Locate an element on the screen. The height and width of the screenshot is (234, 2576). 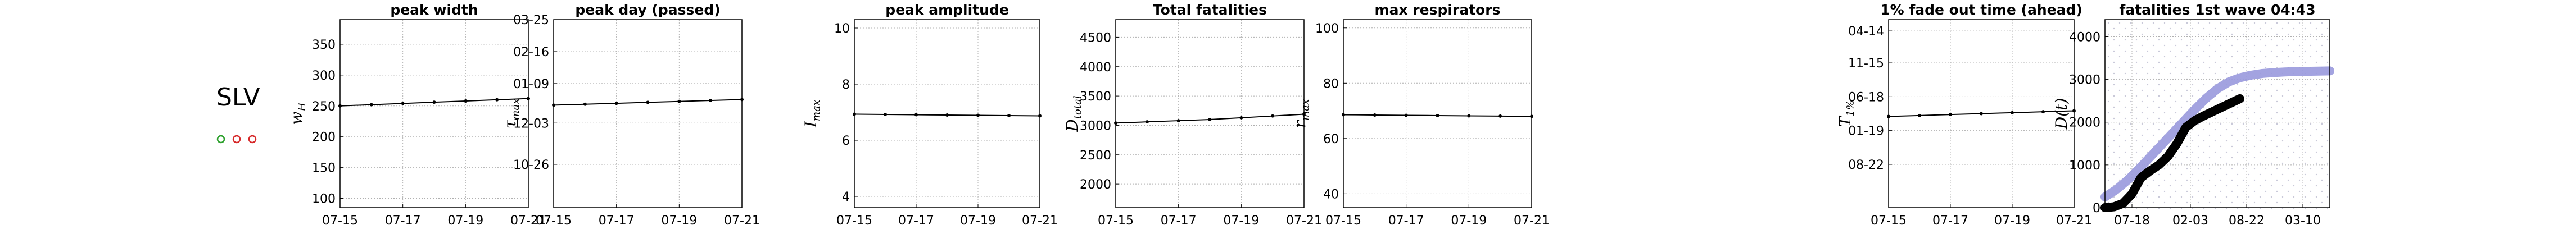
ytick-label: 02-16 is located at coordinates (531, 52).